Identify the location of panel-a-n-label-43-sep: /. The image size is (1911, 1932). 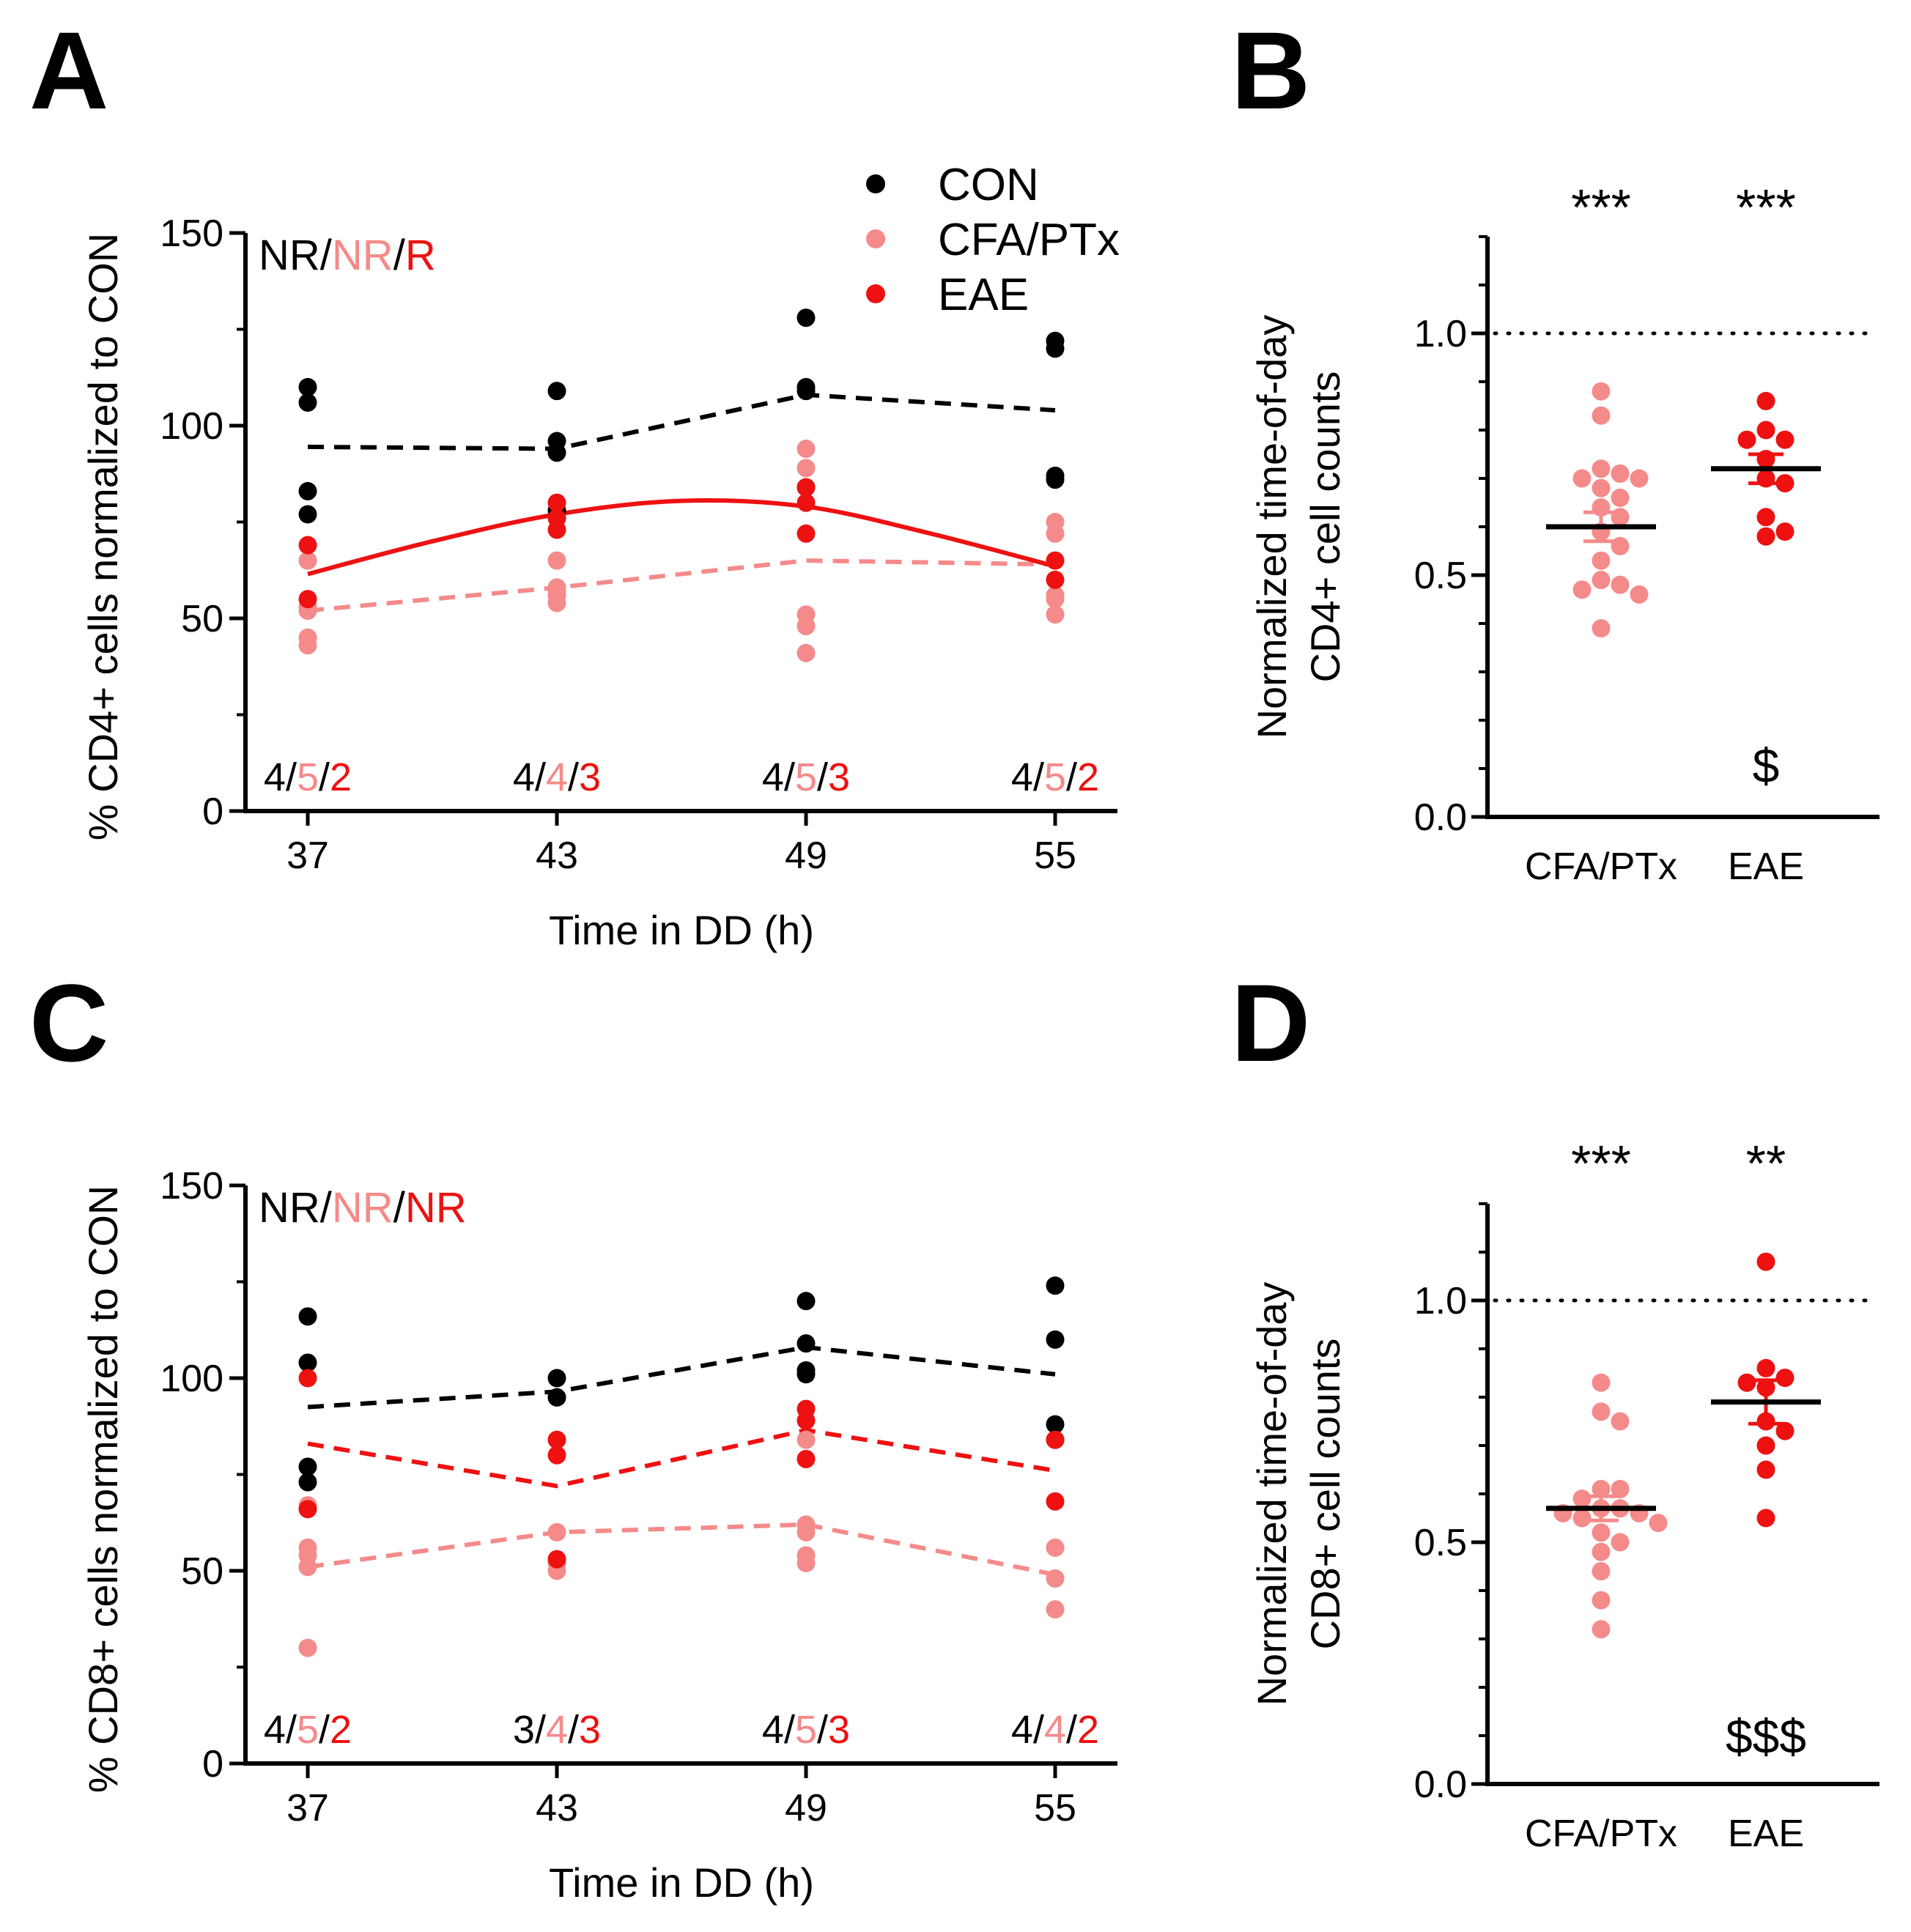
(573, 777).